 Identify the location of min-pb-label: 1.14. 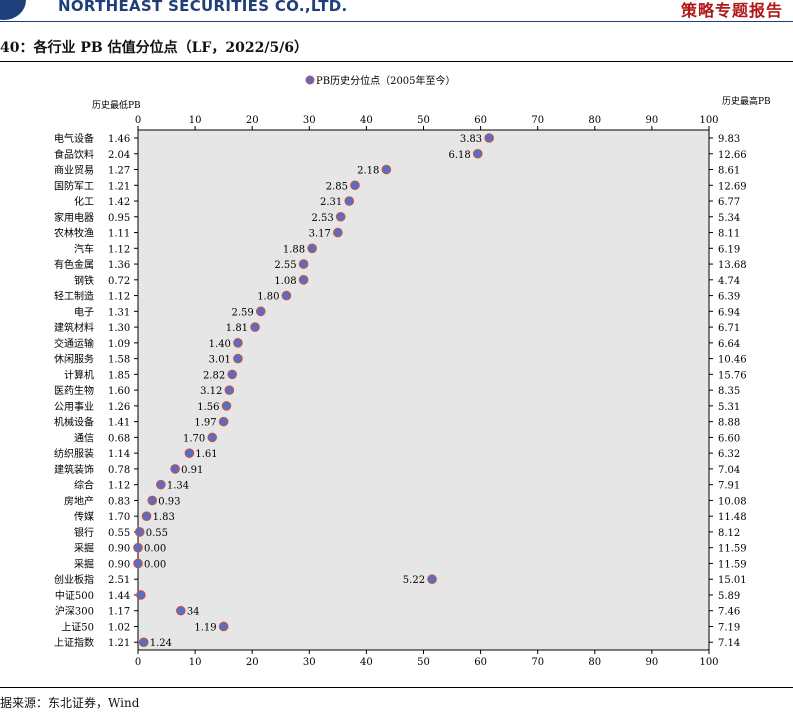
(119, 454).